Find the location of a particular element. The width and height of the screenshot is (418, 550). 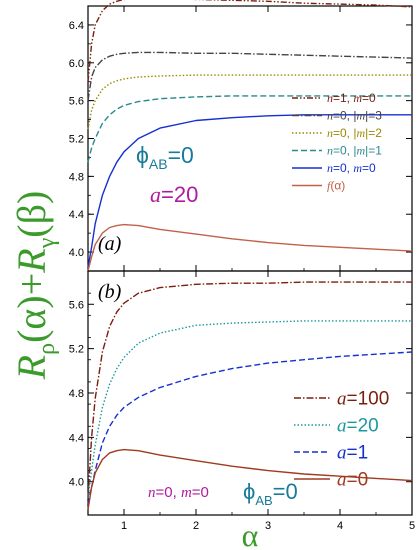

y-tick-label: 6.0 is located at coordinates (76, 64).